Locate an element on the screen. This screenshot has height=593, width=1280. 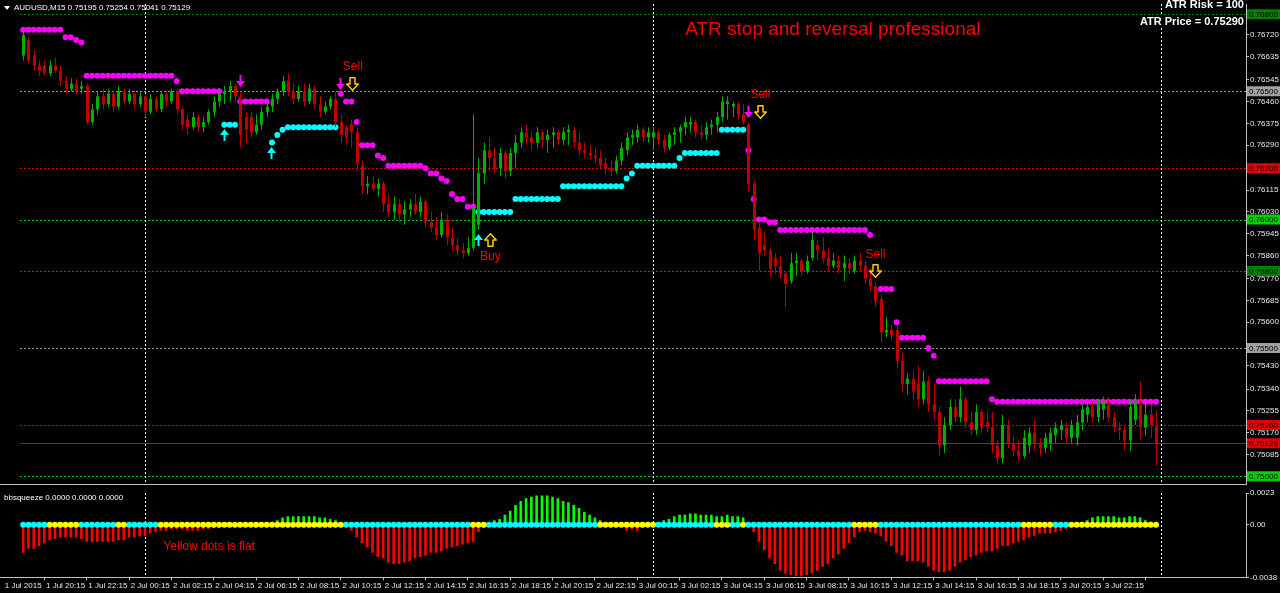
ref-line-label: 0.76000 is located at coordinates (1264, 220).